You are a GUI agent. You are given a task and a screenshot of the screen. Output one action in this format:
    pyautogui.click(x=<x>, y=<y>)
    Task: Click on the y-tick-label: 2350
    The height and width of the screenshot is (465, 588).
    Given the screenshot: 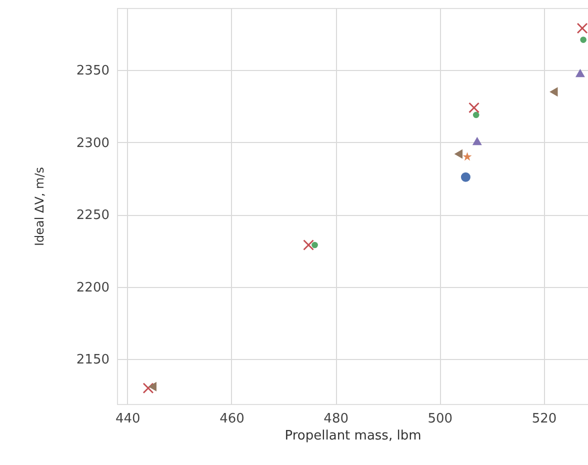 What is the action you would take?
    pyautogui.click(x=93, y=71)
    